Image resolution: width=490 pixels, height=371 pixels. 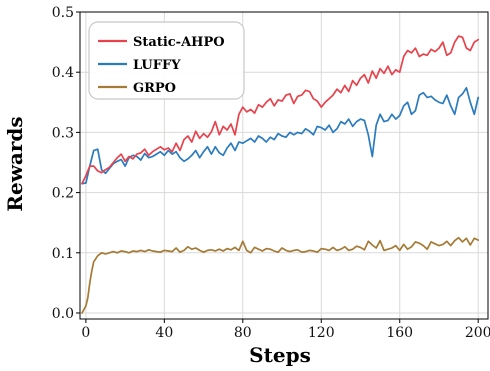 What do you see at coordinates (63, 133) in the screenshot?
I see `y-tick-label: 0.3` at bounding box center [63, 133].